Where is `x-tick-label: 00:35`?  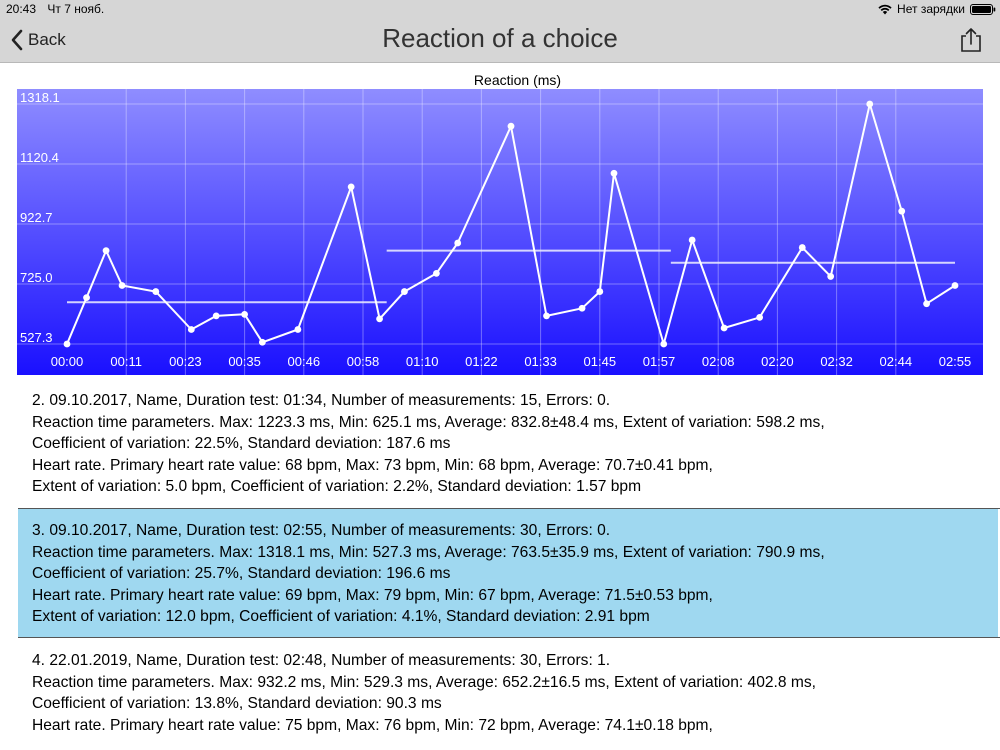
x-tick-label: 00:35 is located at coordinates (244, 361).